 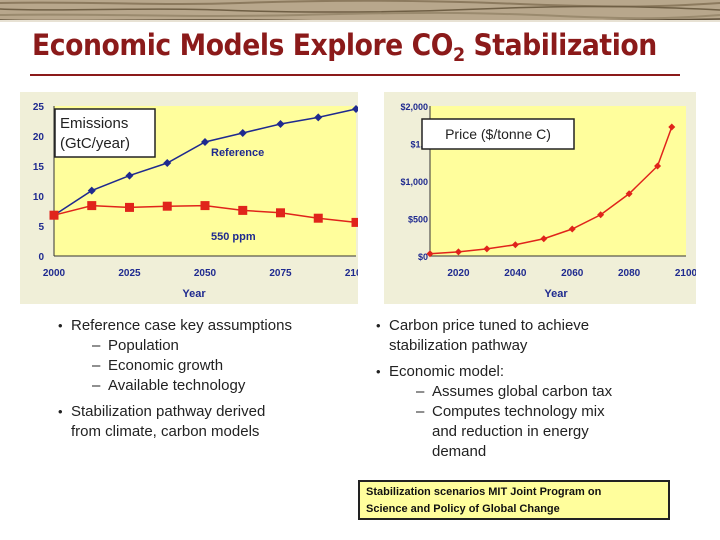 I want to click on bullet-reference-assumptions: Reference case key assumptions, so click(x=174, y=326).